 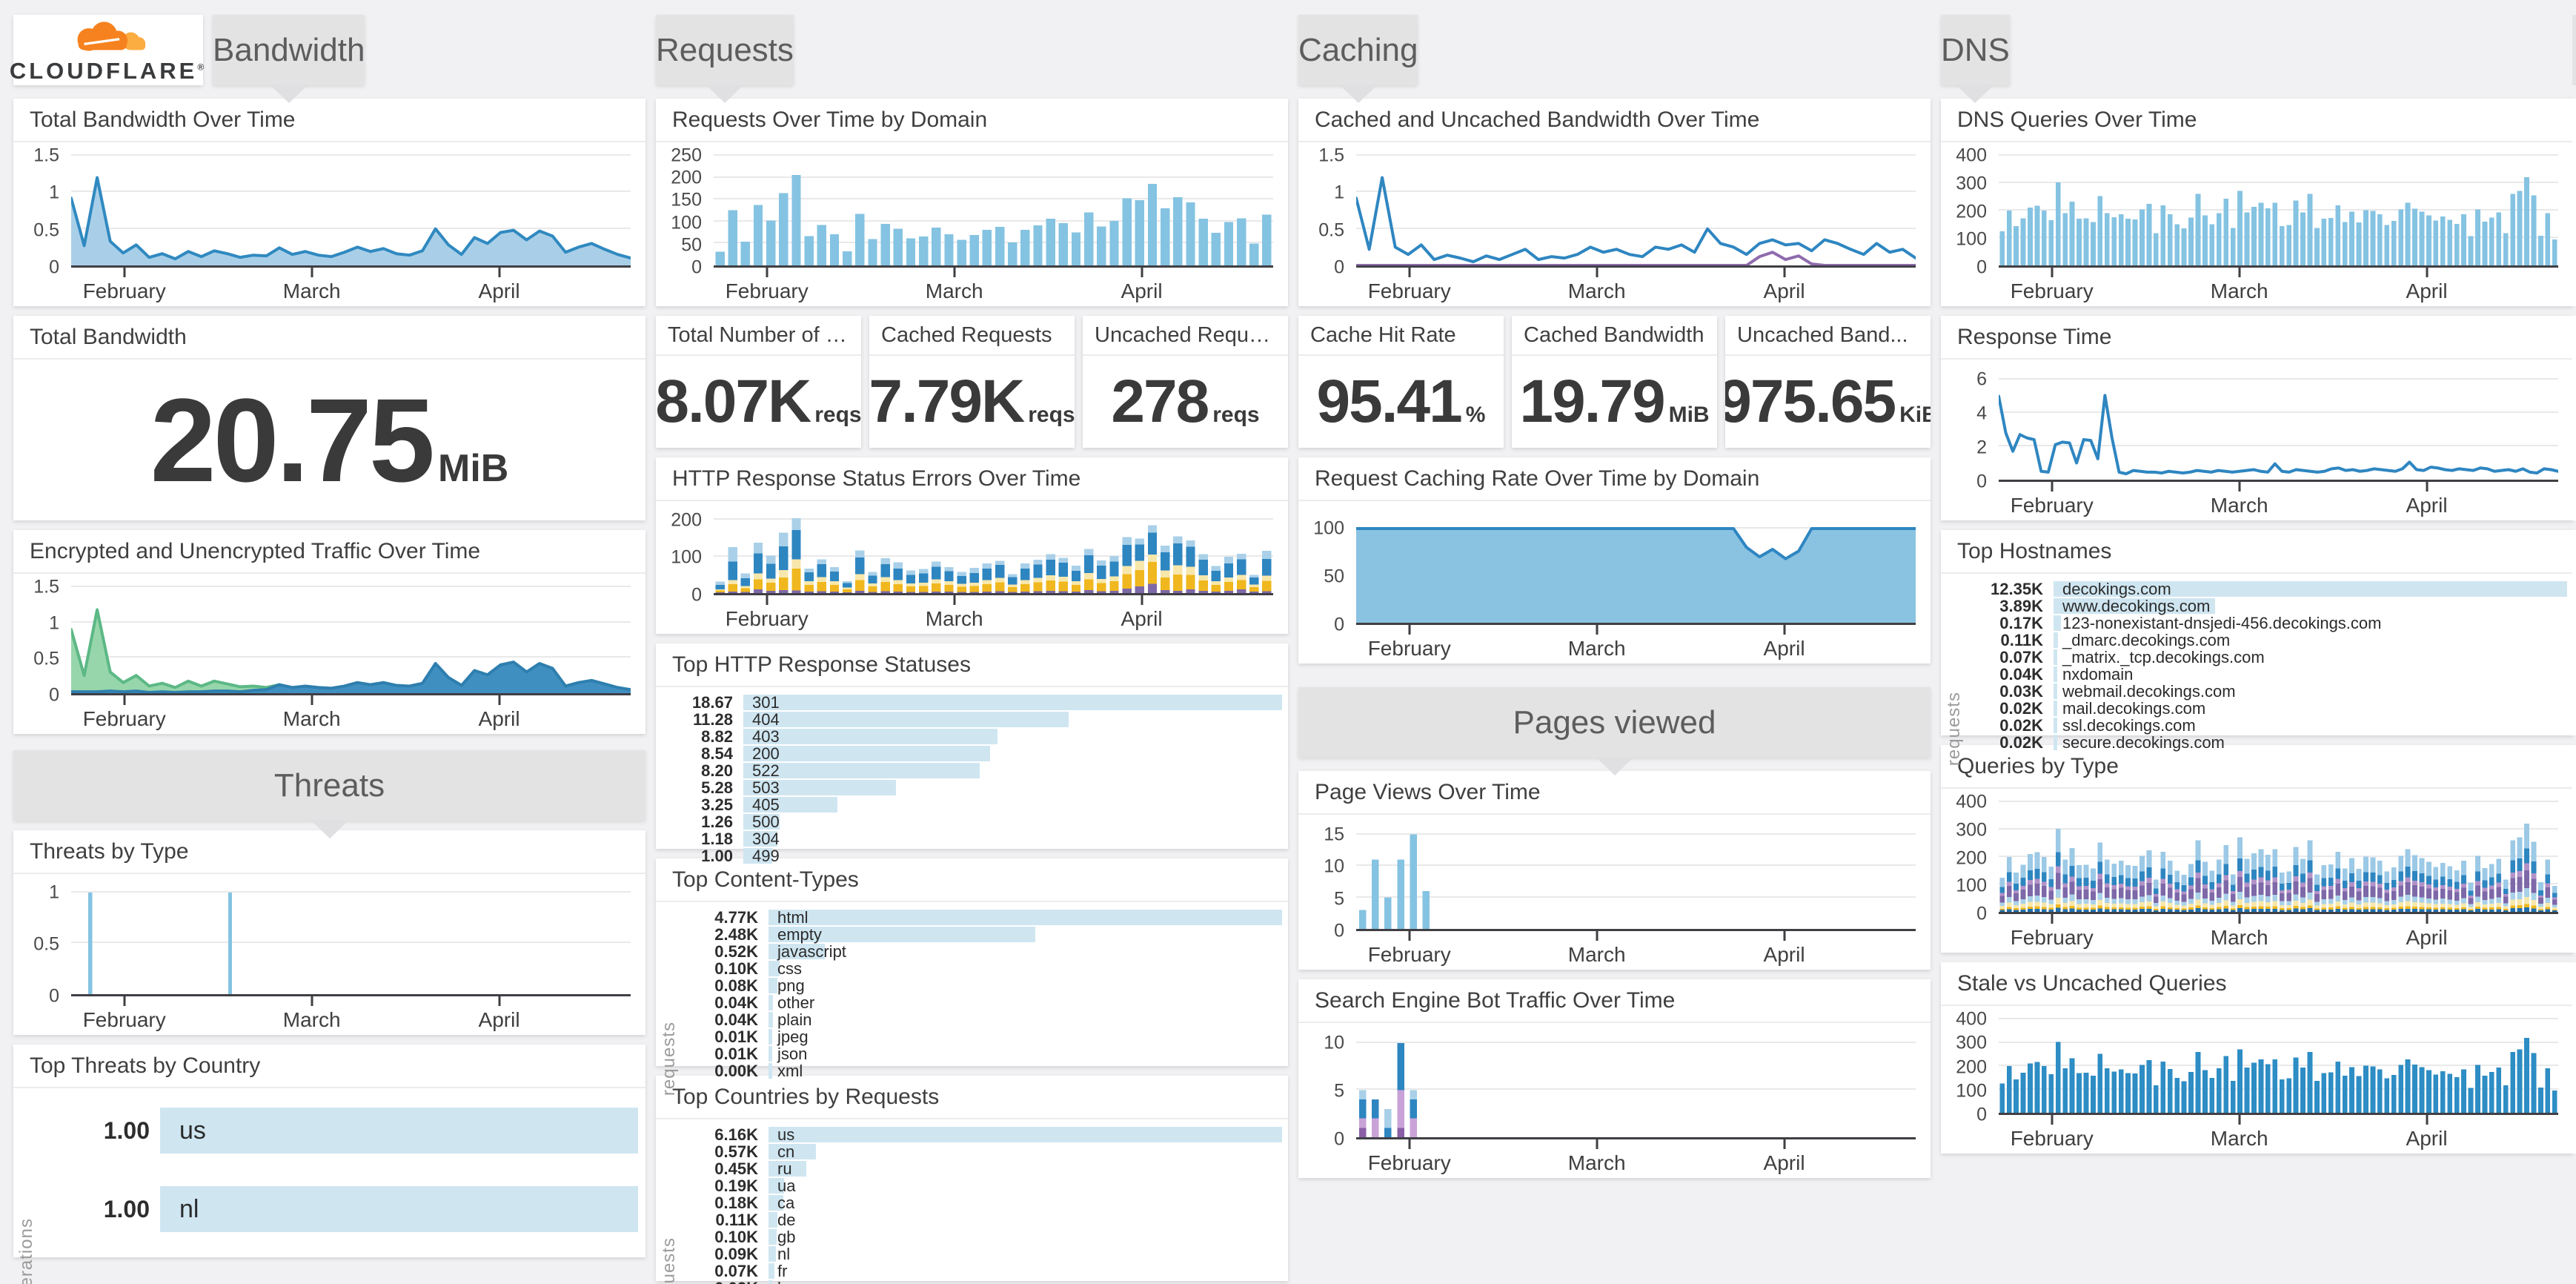 I want to click on list-item: 18.67 301, so click(x=969, y=702).